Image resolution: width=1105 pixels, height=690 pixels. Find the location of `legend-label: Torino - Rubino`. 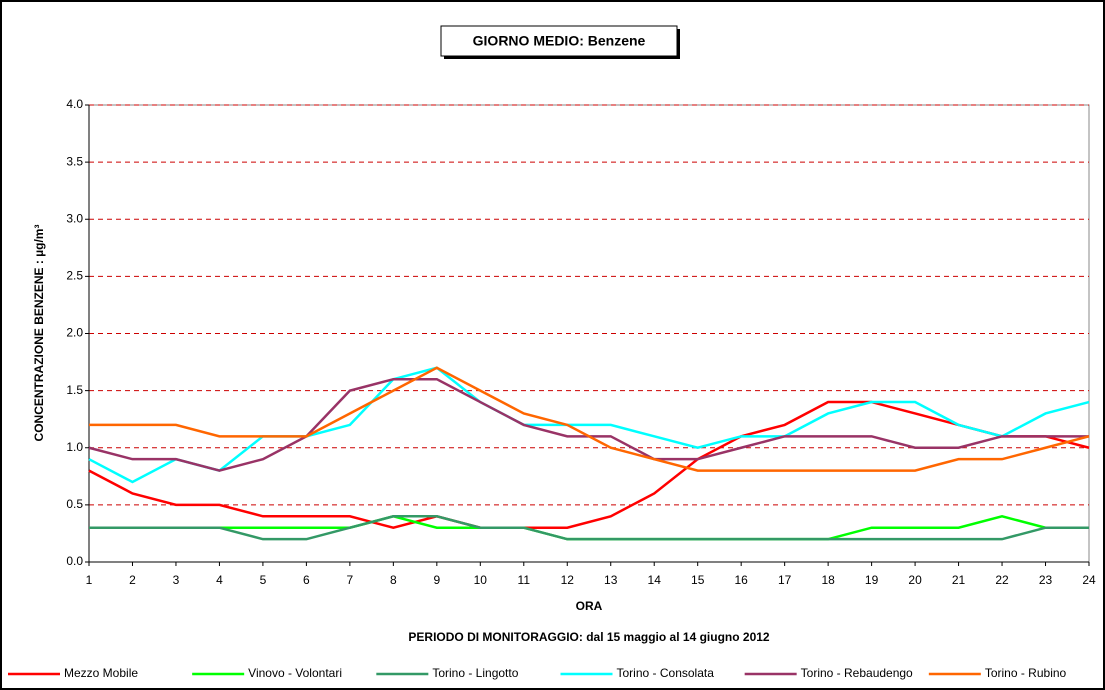

legend-label: Torino - Rubino is located at coordinates (1026, 673).